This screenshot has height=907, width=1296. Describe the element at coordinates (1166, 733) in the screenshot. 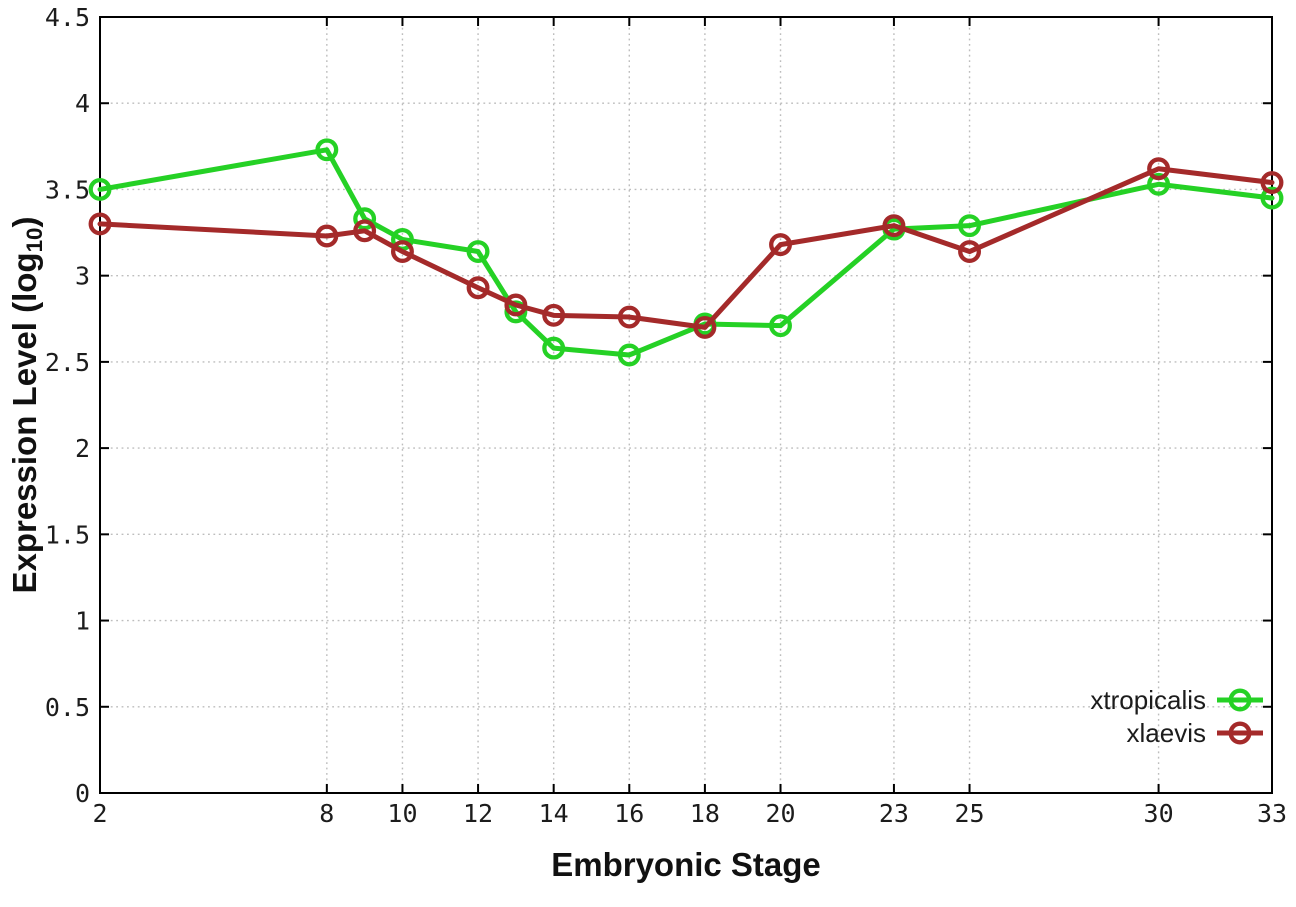

I see `legend-label-xlaevis: xlaevis` at that location.